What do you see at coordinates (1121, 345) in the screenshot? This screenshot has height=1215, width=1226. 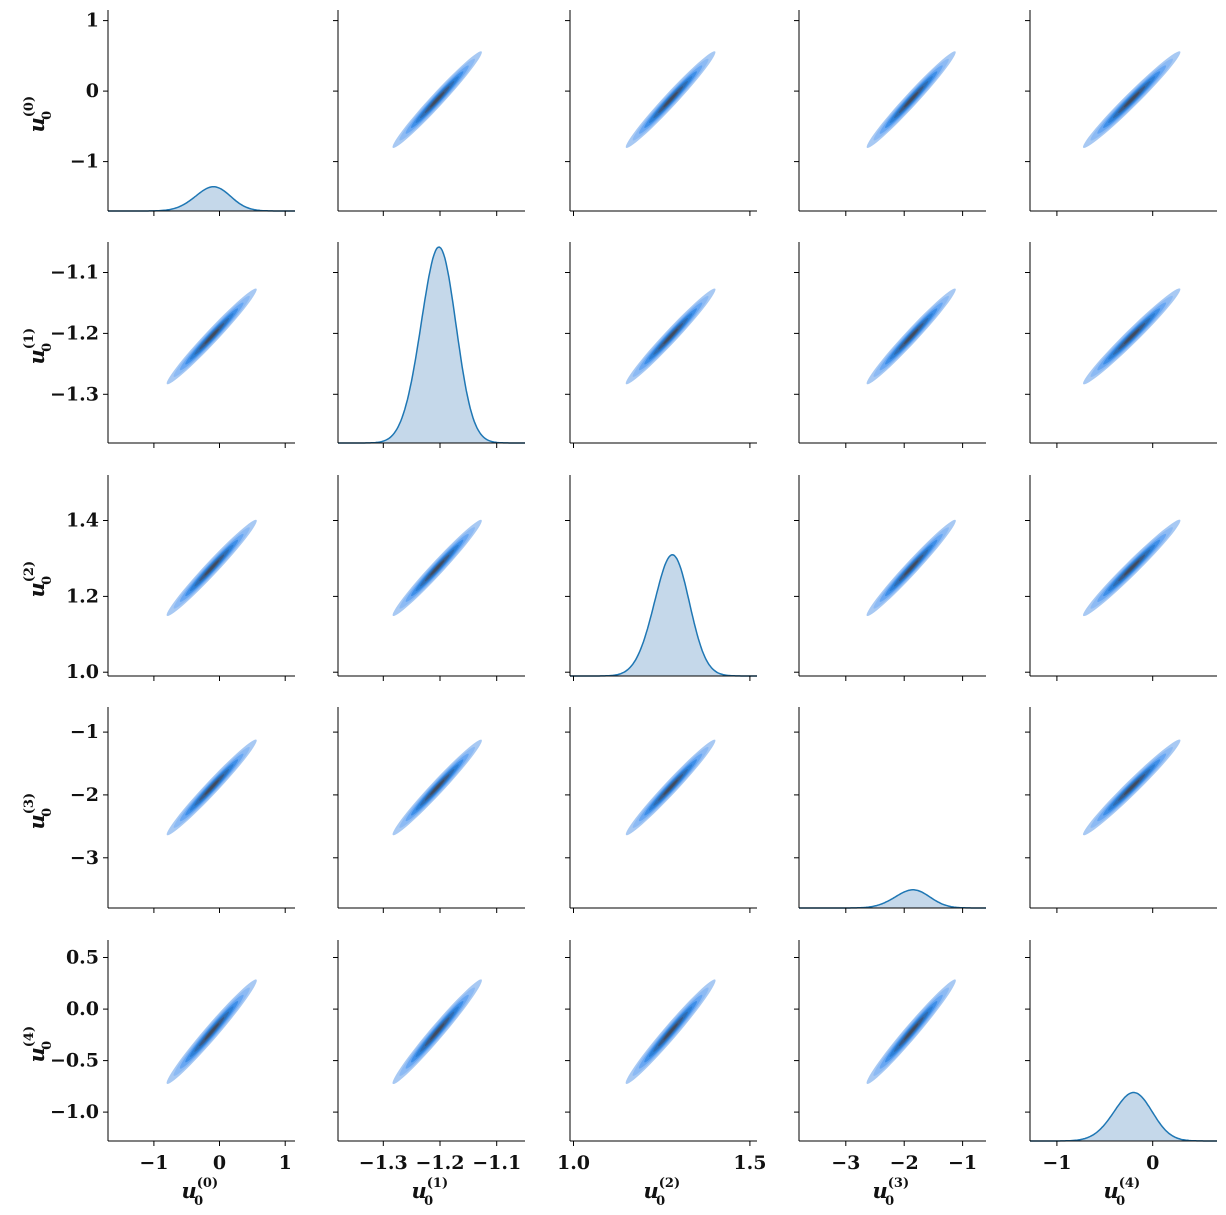 I see `panel-r1-c4` at bounding box center [1121, 345].